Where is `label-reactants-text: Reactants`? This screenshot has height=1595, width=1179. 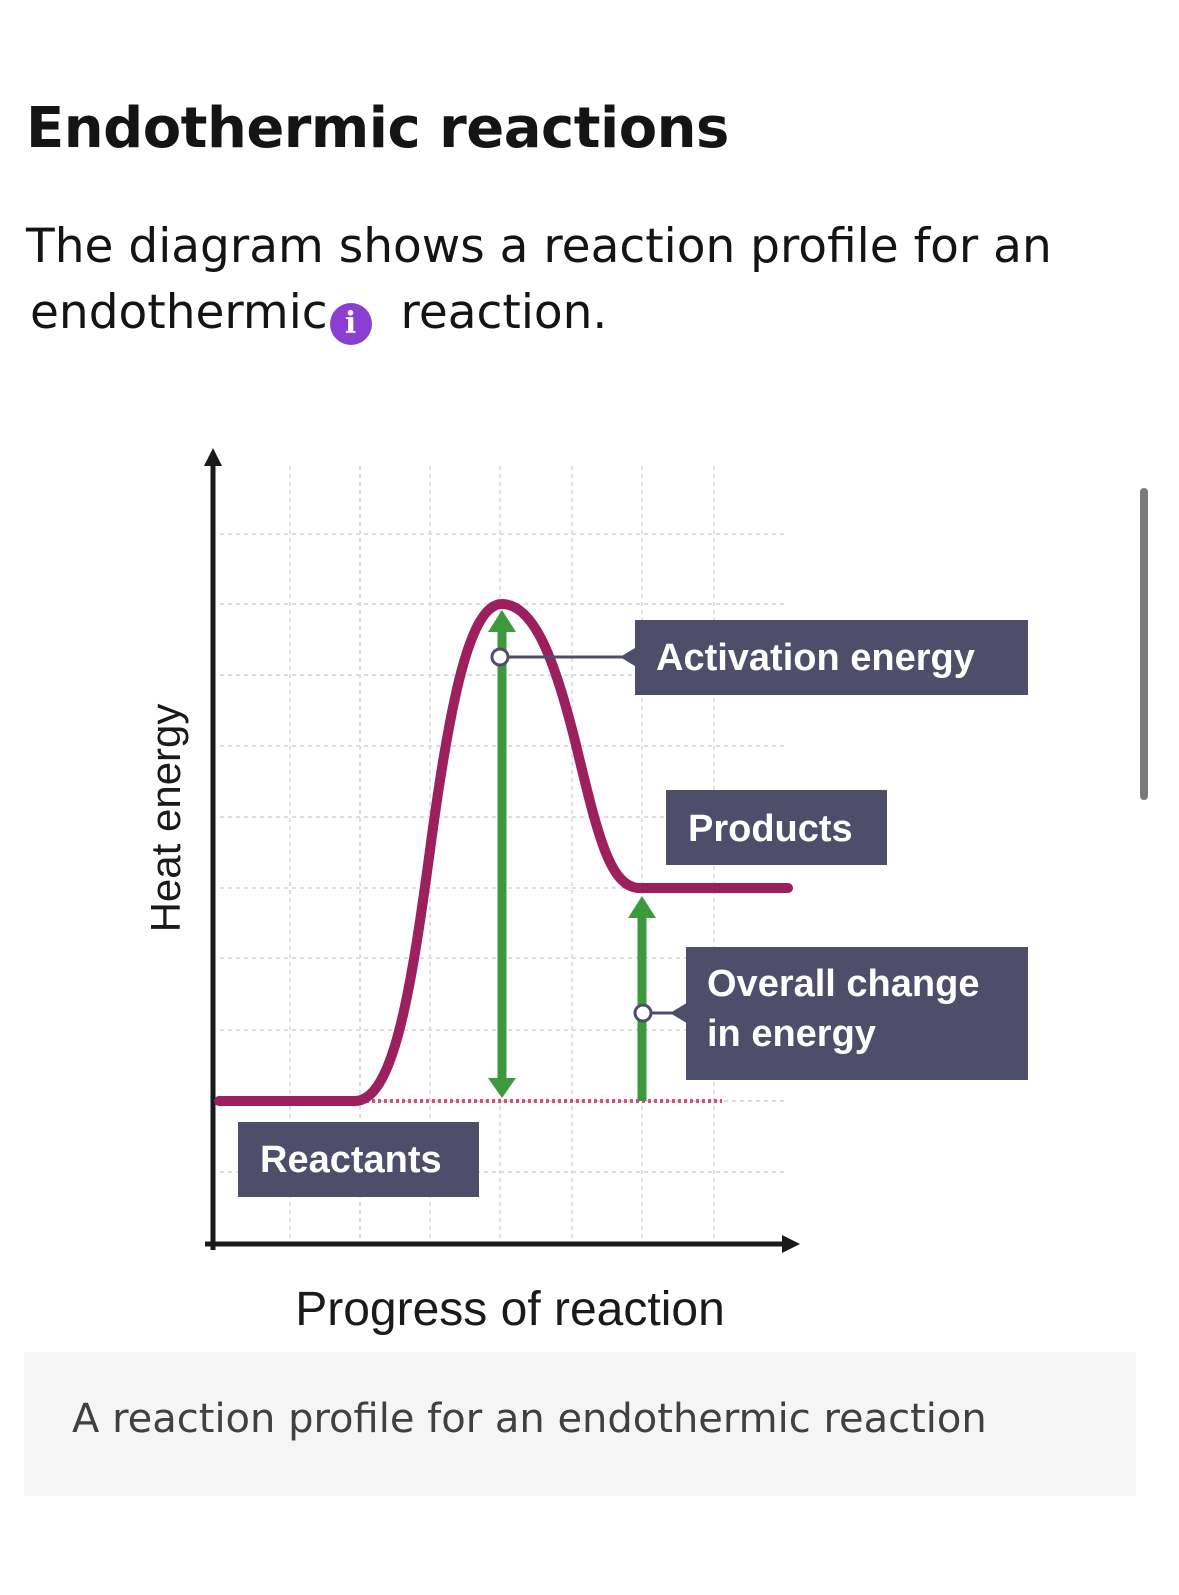 label-reactants-text: Reactants is located at coordinates (351, 1160).